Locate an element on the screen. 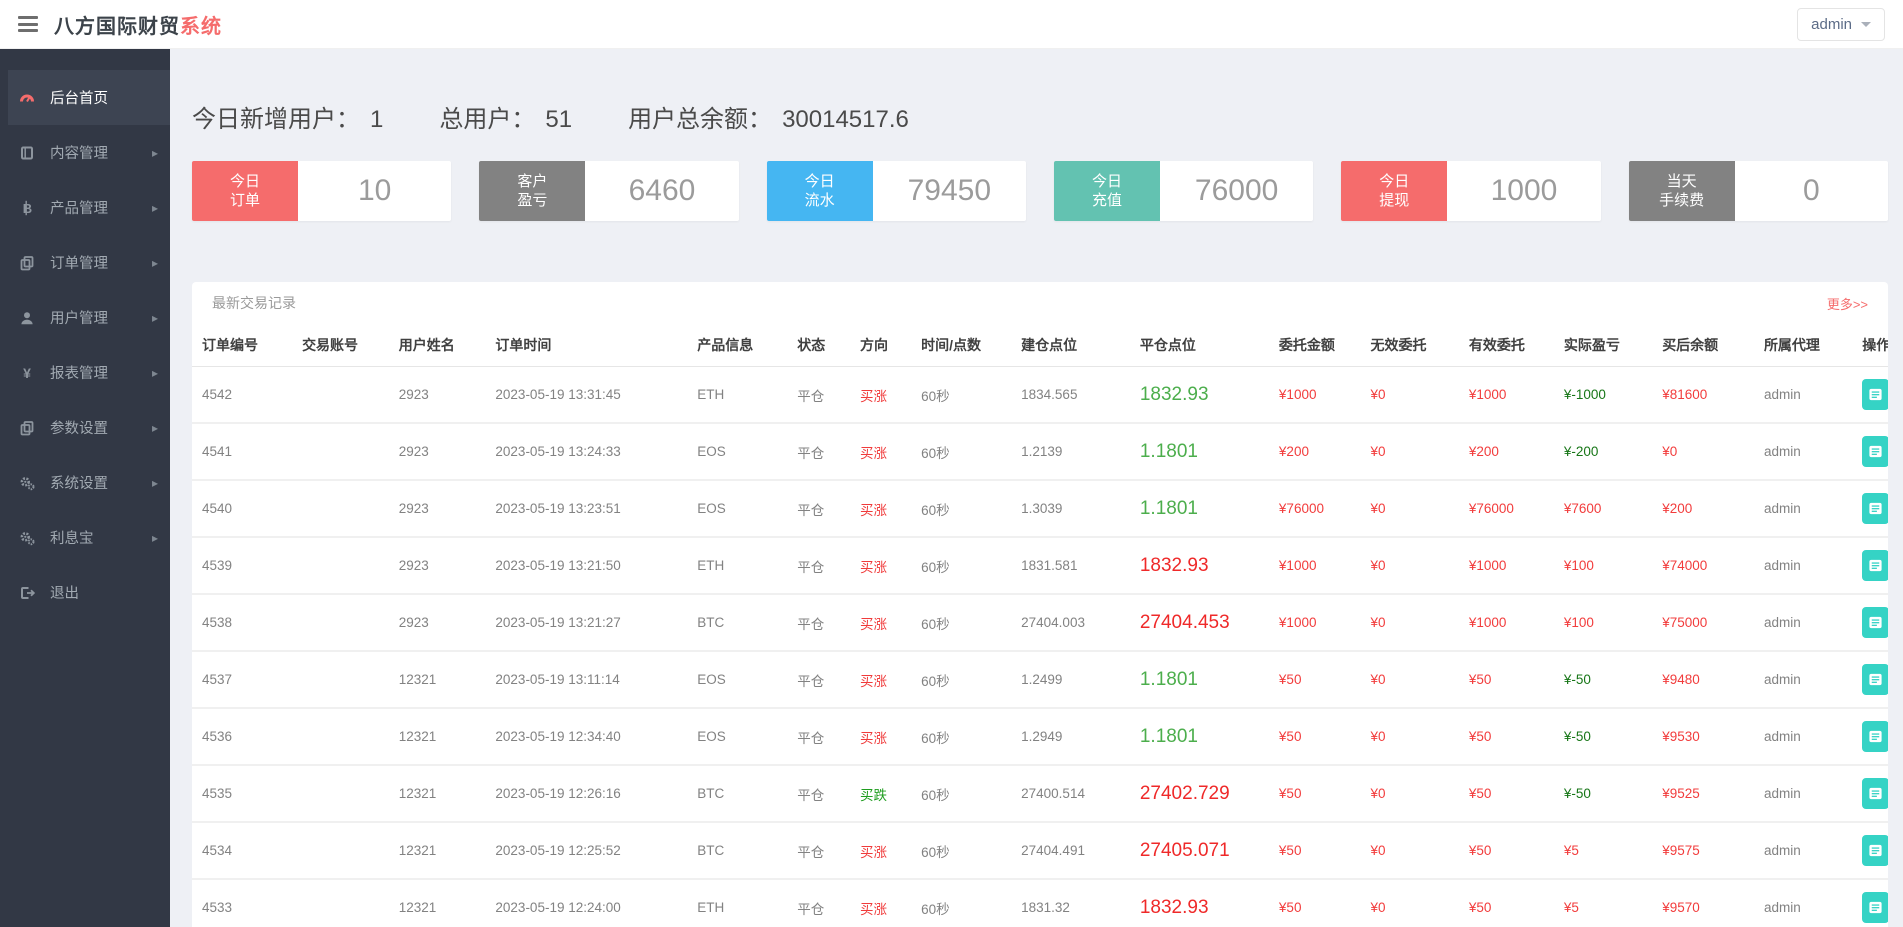 Image resolution: width=1903 pixels, height=927 pixels. cell-open-price: 1.3039 is located at coordinates (1070, 509).